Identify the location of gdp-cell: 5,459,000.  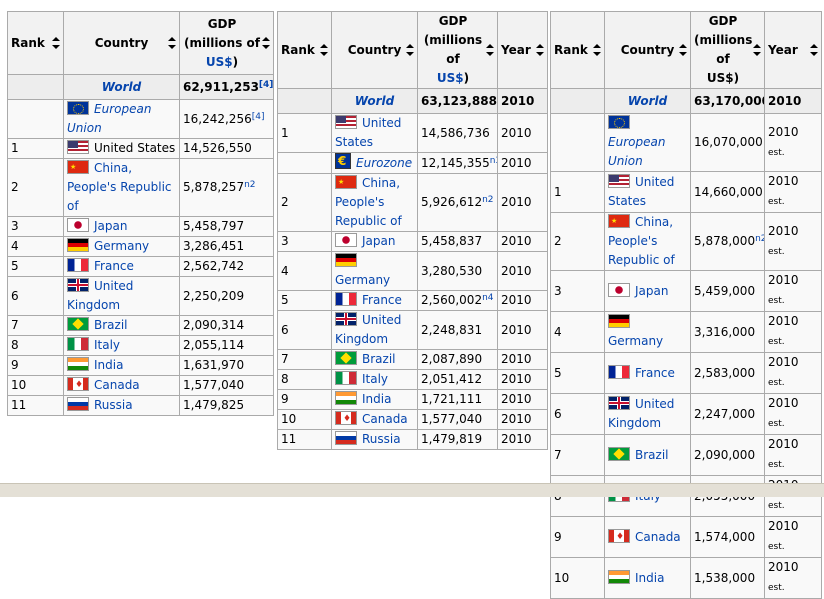
(727, 291).